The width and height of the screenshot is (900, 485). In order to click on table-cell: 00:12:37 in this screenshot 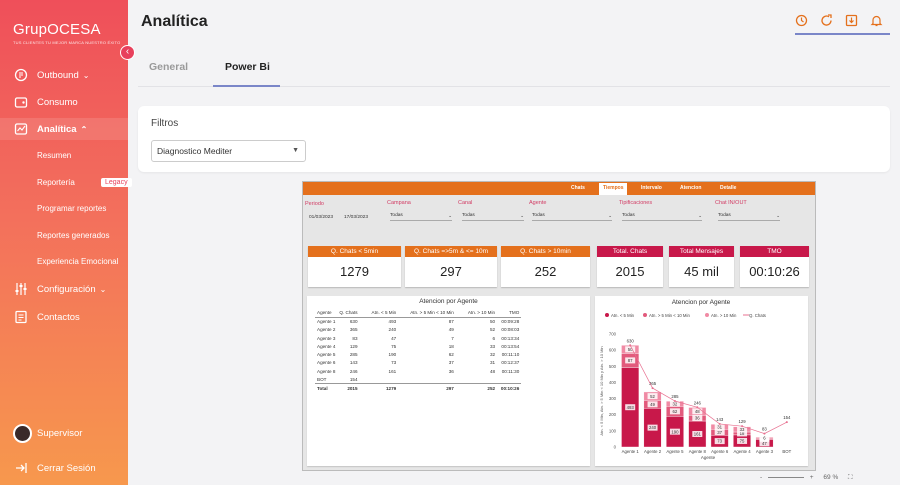, I will do `click(510, 363)`.